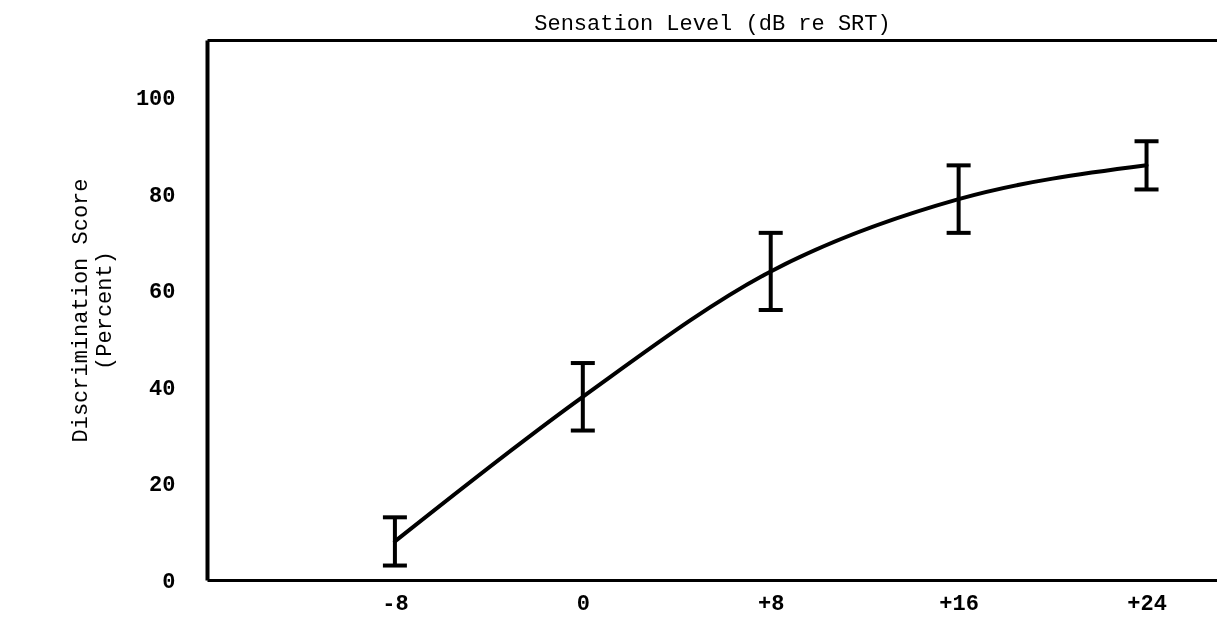  Describe the element at coordinates (1147, 604) in the screenshot. I see `x-tick-label: +24` at that location.